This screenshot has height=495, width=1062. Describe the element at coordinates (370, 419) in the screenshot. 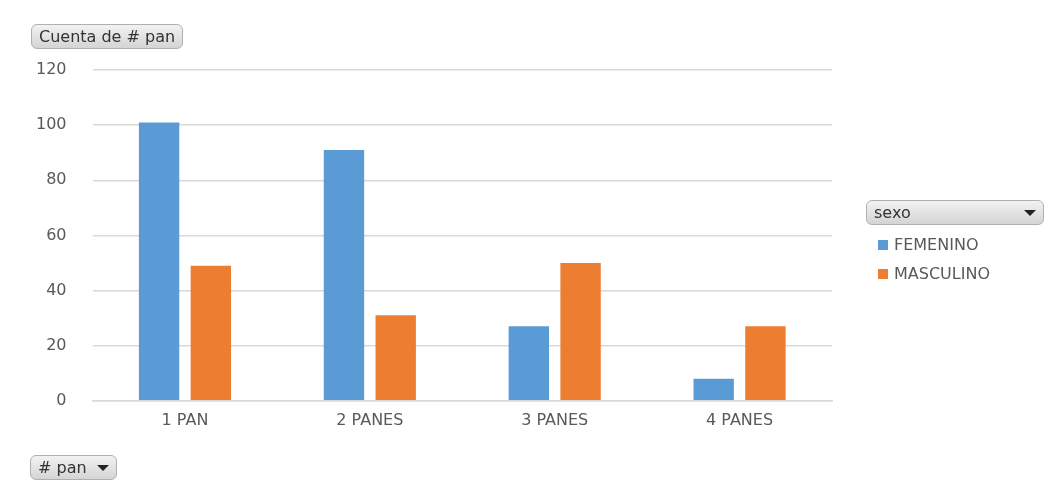

I see `x-tick-label: 2 PANES` at that location.